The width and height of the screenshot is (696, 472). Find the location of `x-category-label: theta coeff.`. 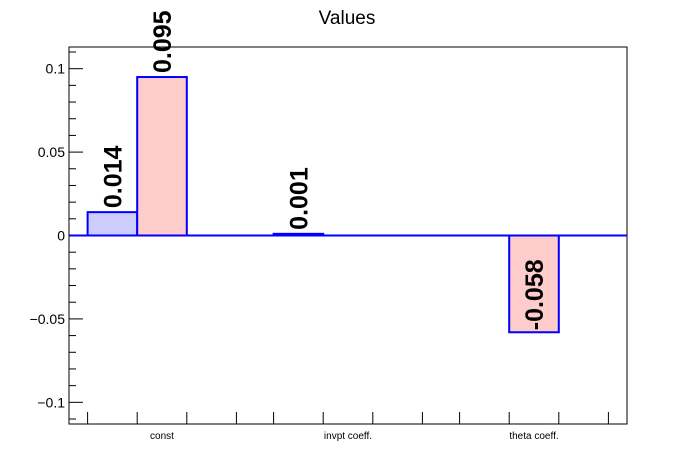

x-category-label: theta coeff. is located at coordinates (533, 436).